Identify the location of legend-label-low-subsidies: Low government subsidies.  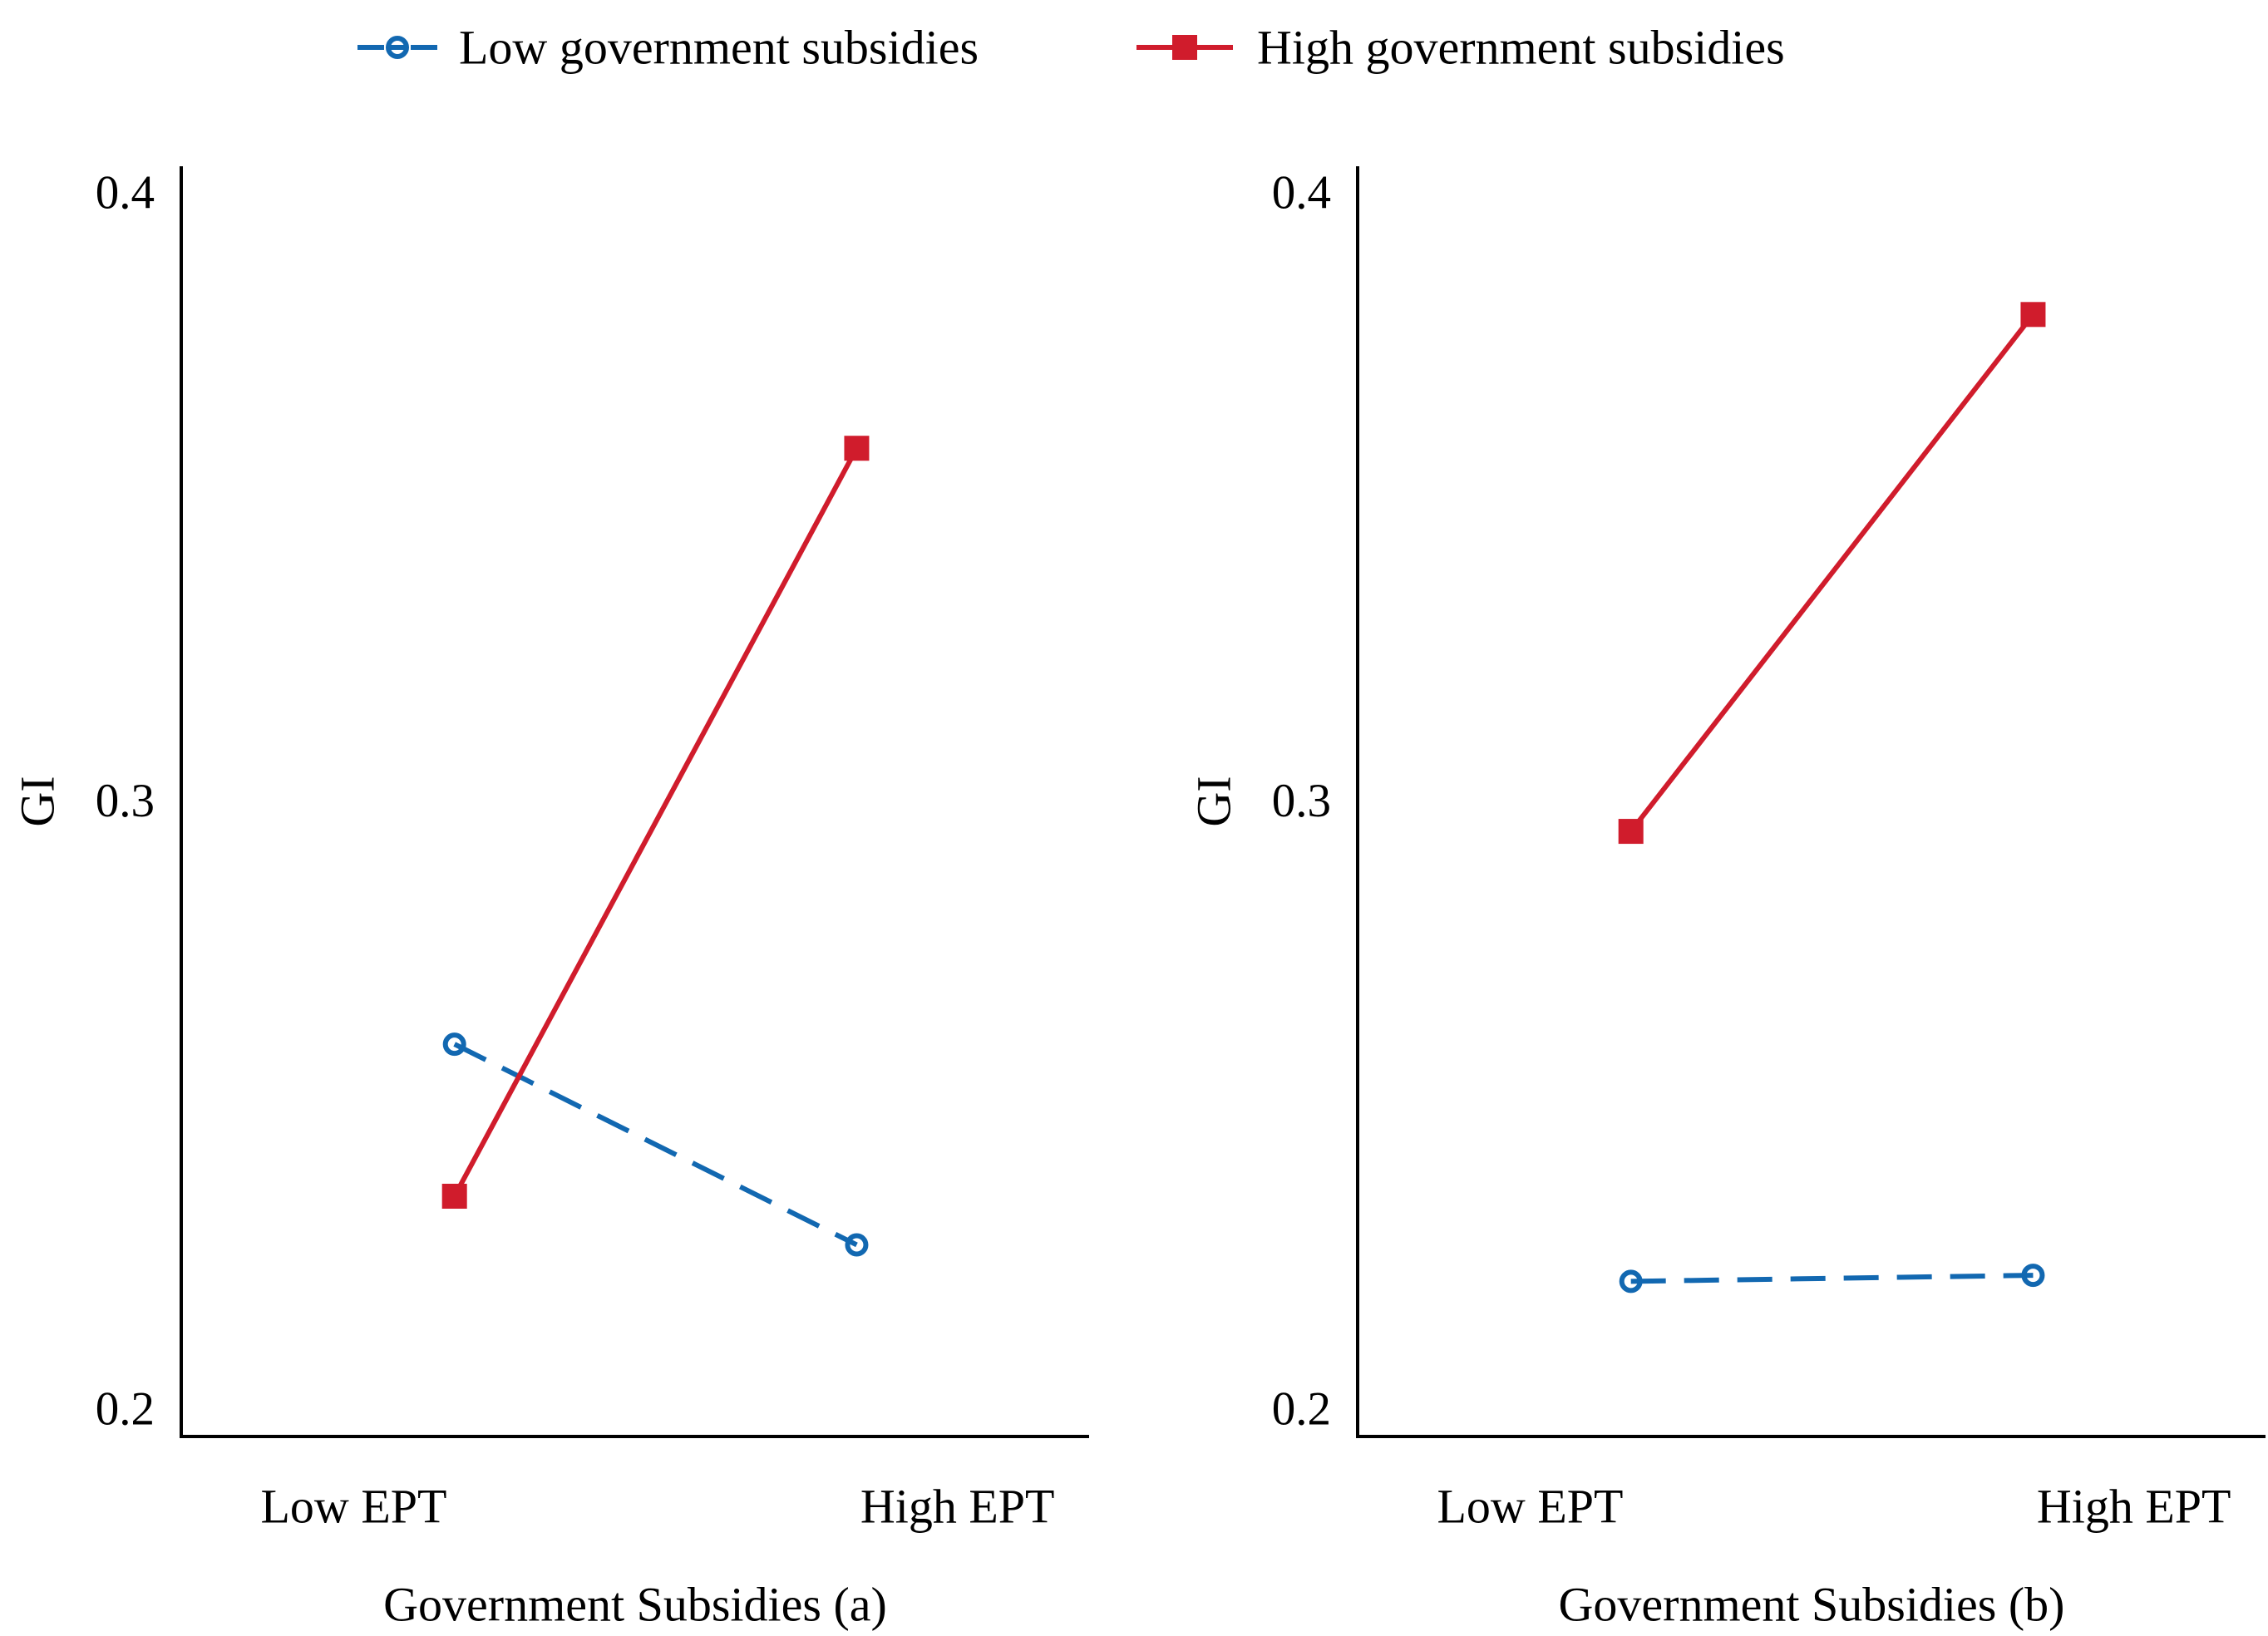
(719, 48).